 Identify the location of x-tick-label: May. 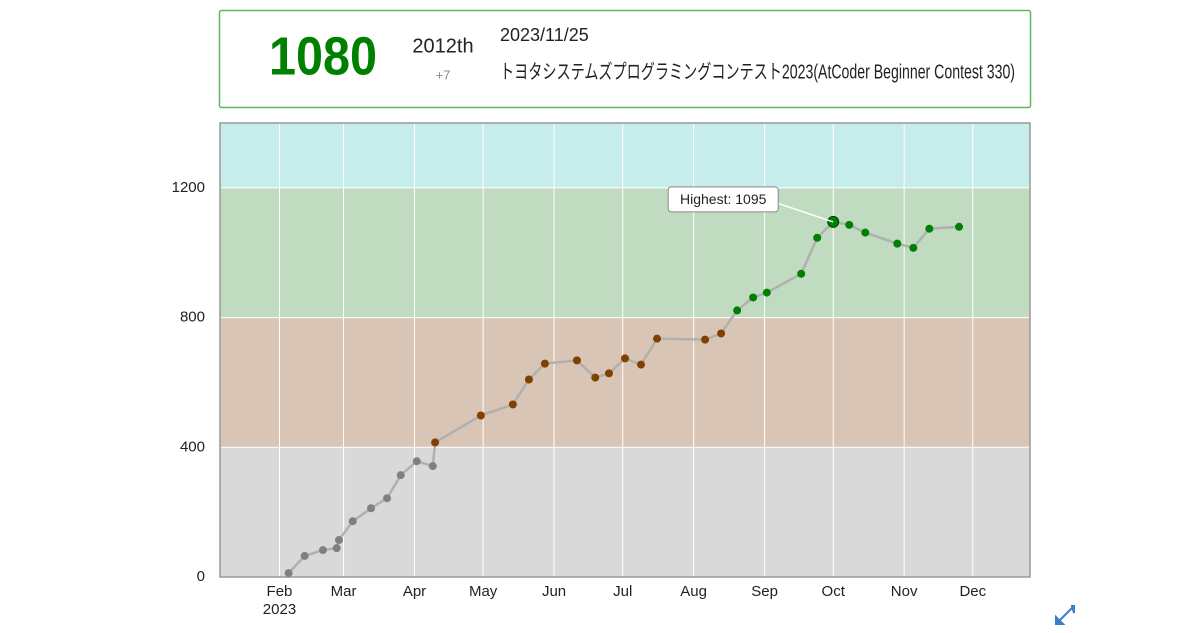
(483, 591).